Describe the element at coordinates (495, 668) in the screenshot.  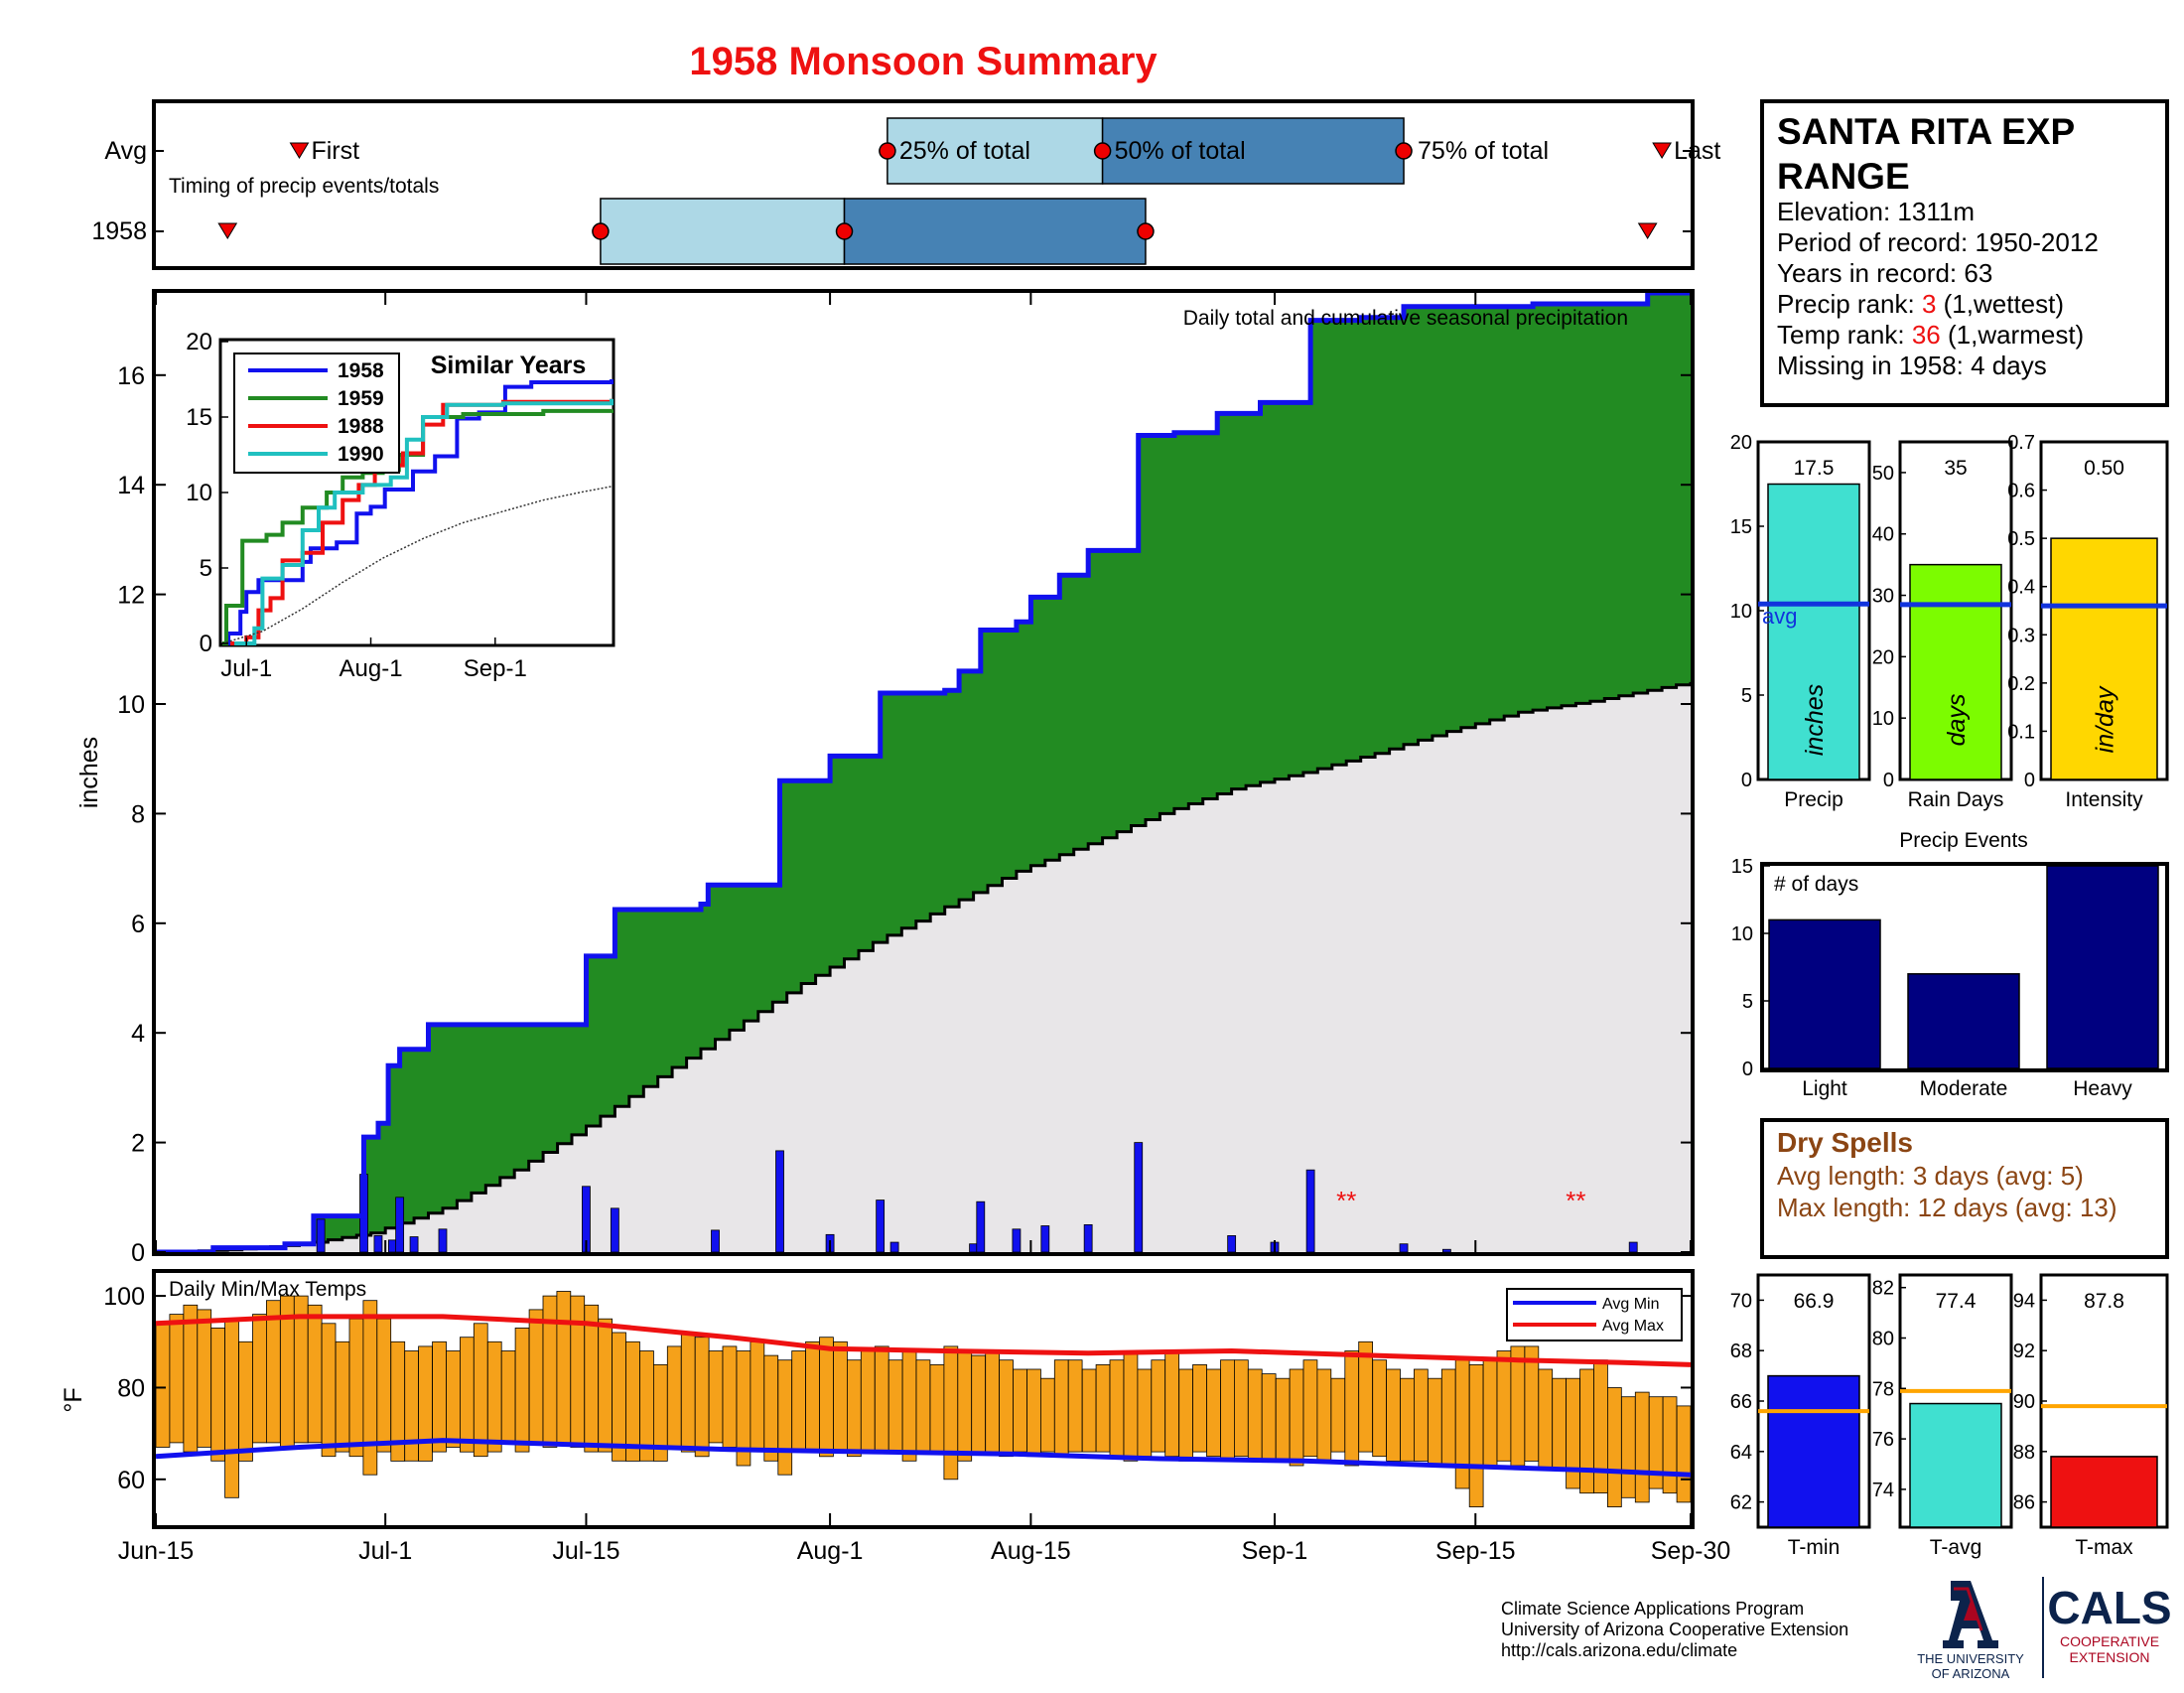
I see `inset-x-tick-label-2: Sep-1` at that location.